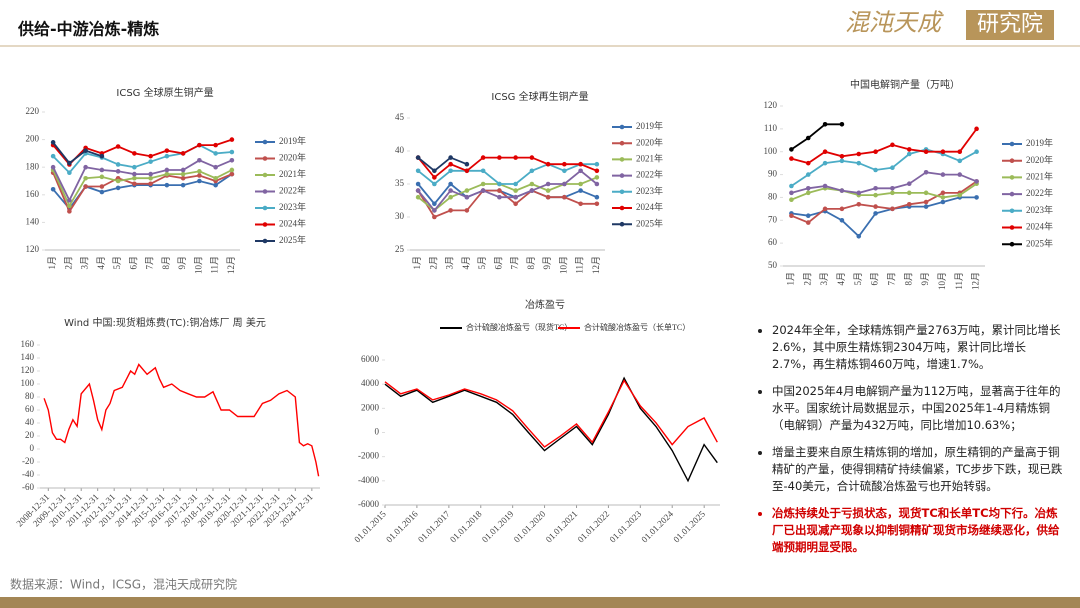 This screenshot has width=1080, height=608. What do you see at coordinates (773, 265) in the screenshot?
I see `y-tick-label: 50` at bounding box center [773, 265].